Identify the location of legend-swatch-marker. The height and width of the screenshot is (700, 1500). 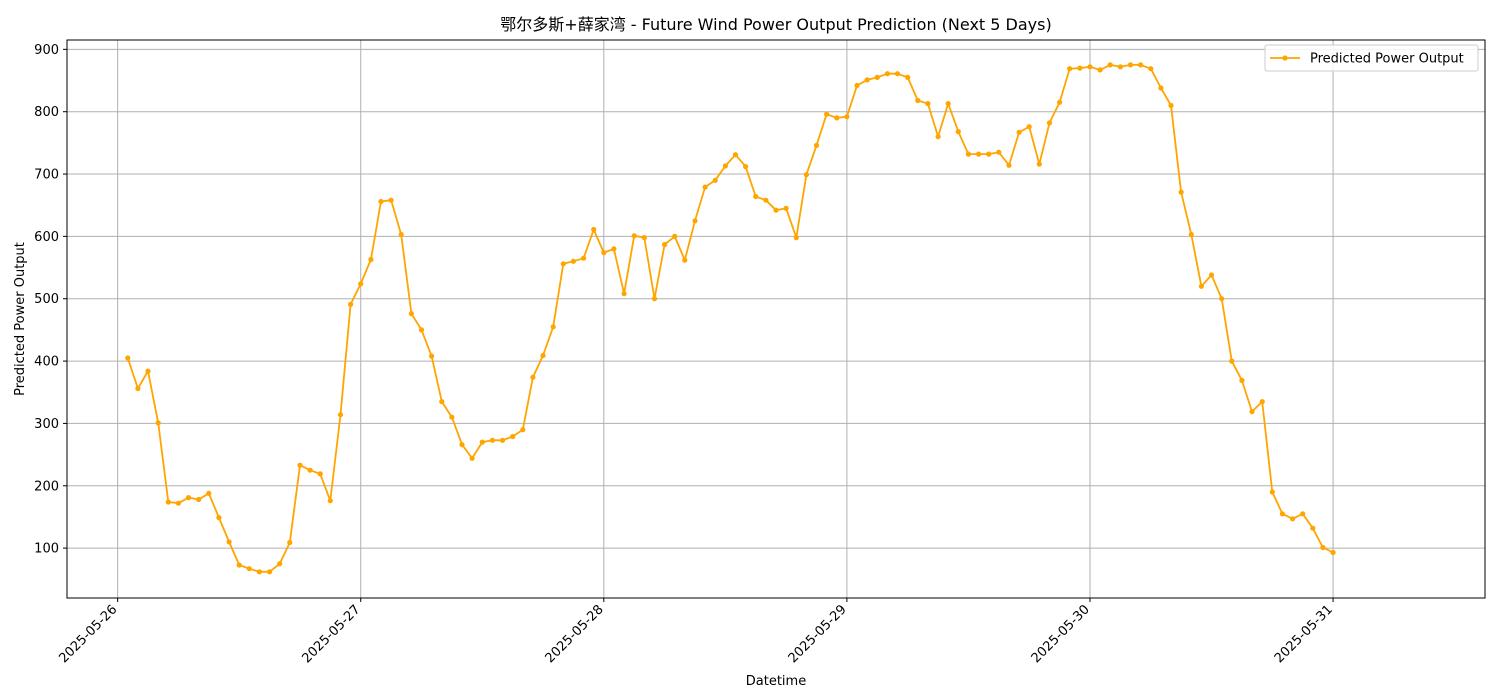
(1285, 58).